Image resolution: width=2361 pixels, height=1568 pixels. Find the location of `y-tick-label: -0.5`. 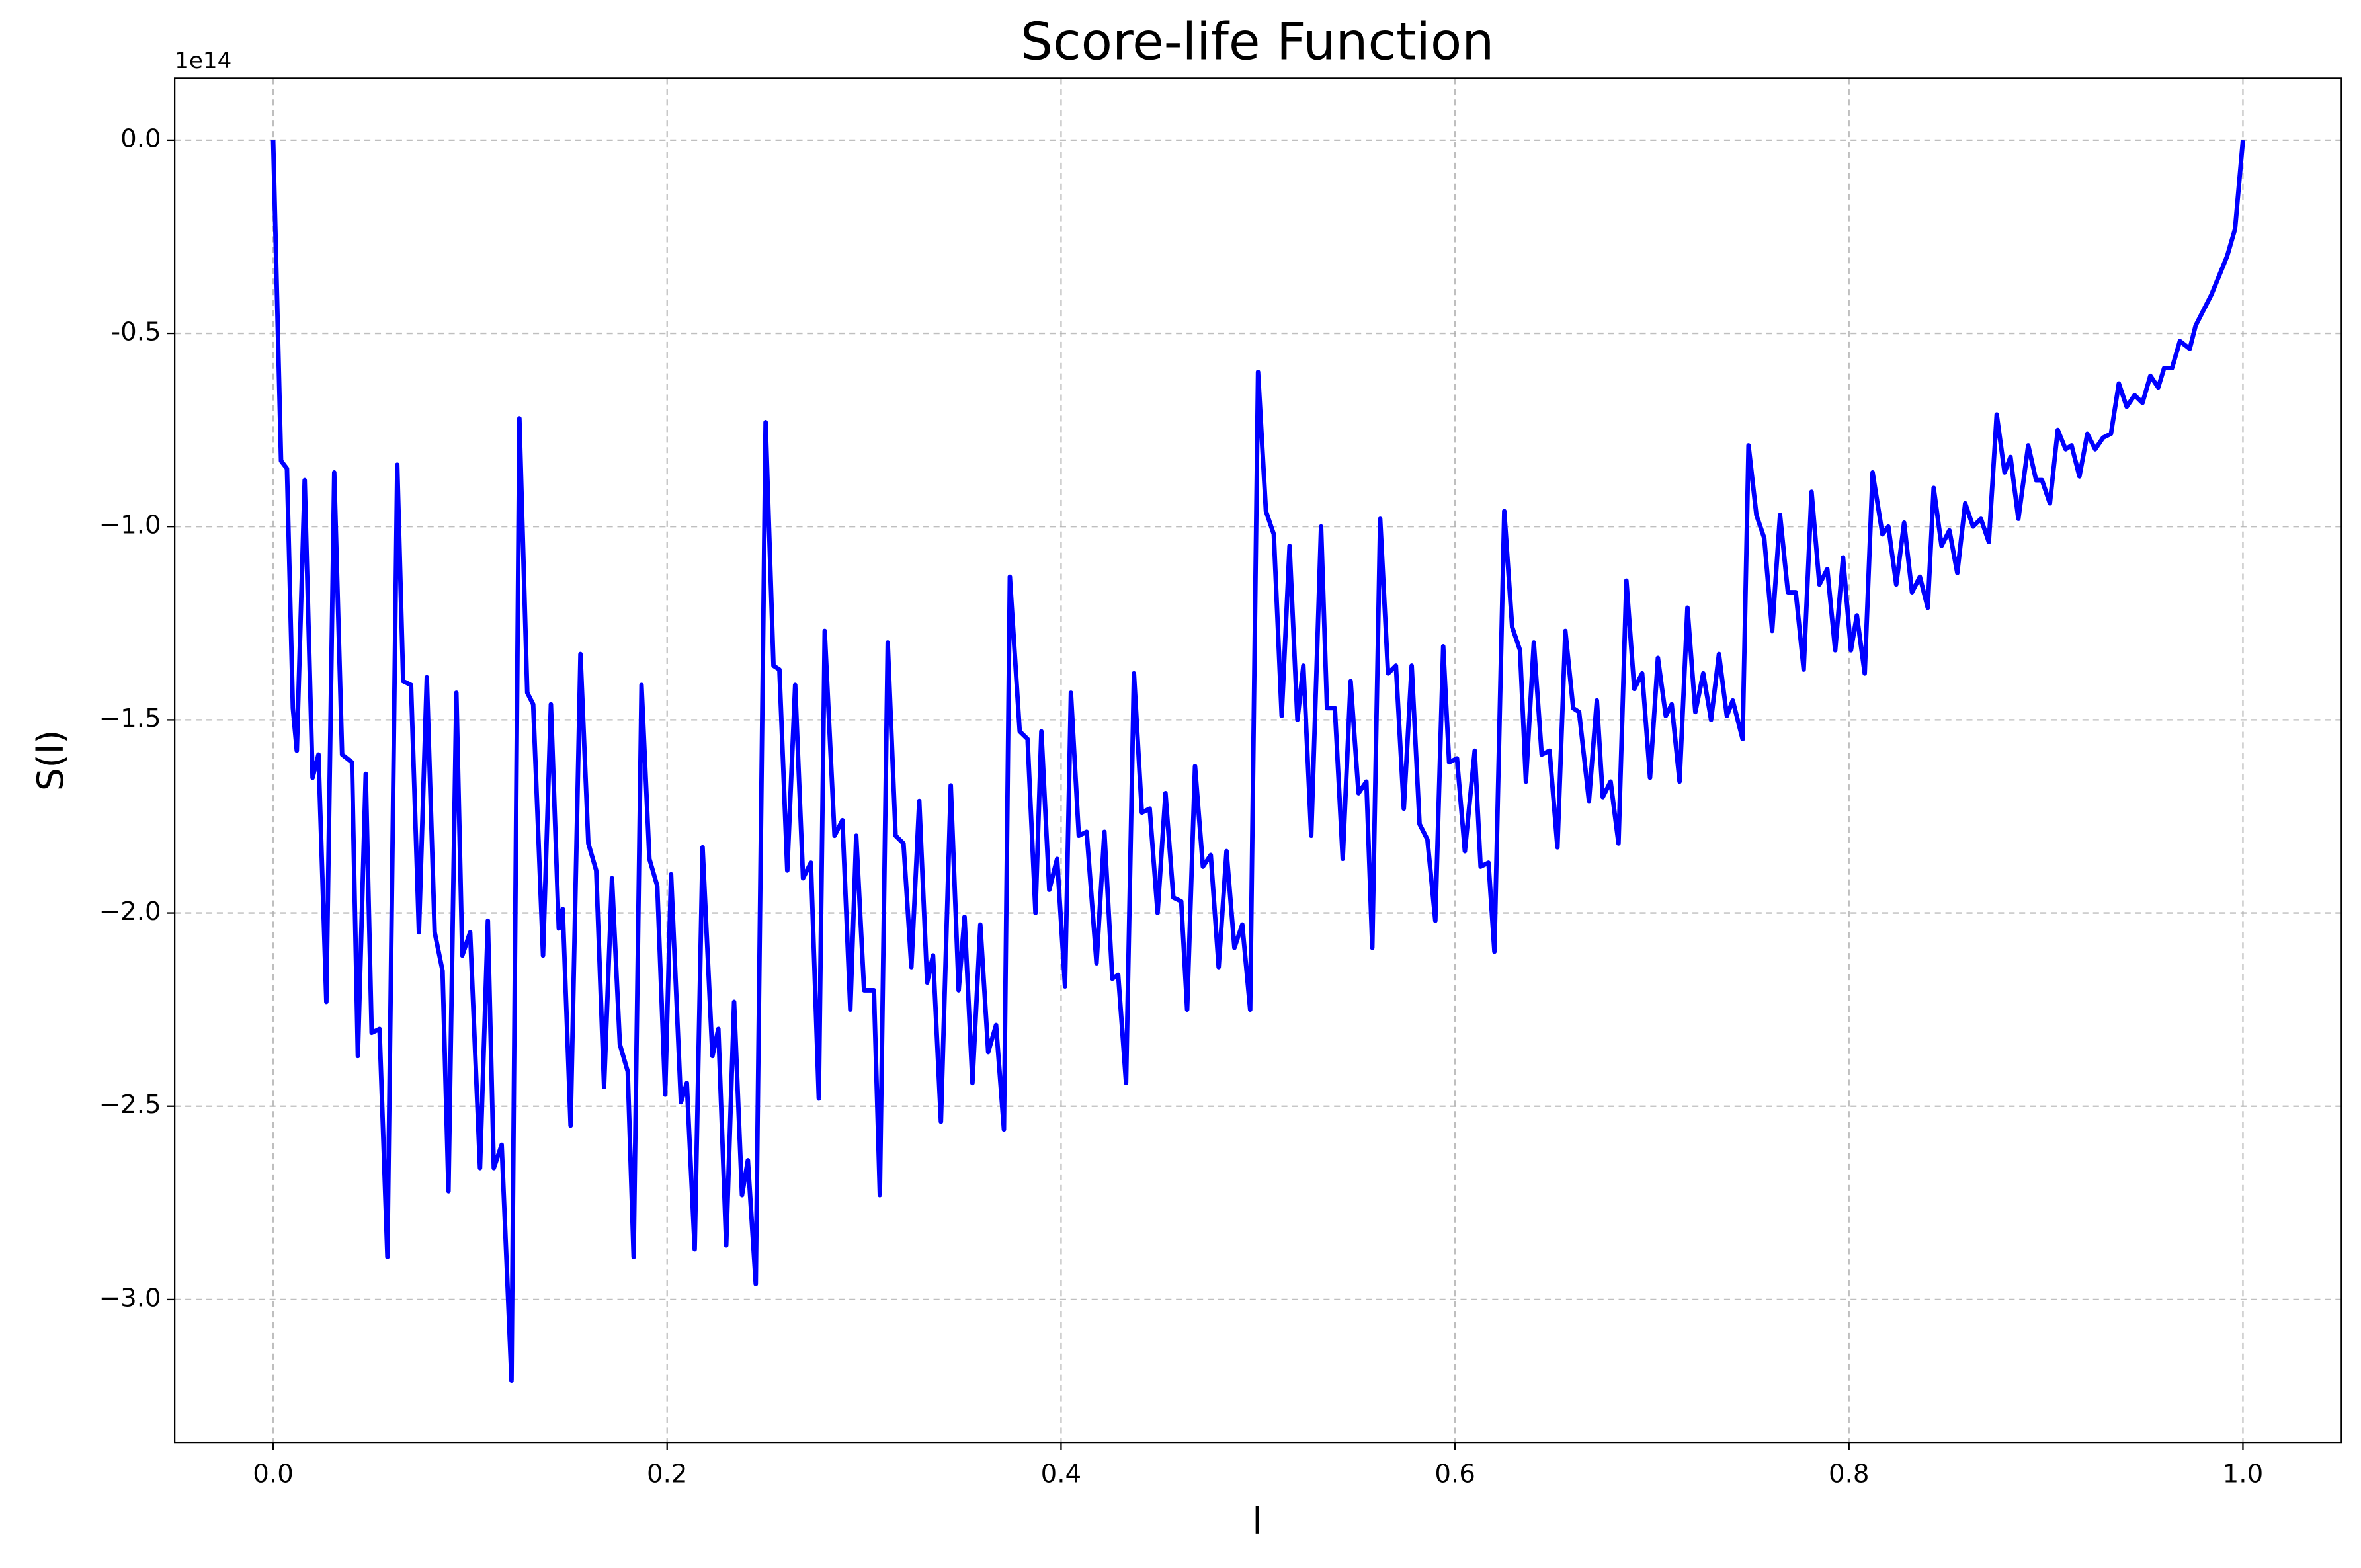

y-tick-label: -0.5 is located at coordinates (136, 332).